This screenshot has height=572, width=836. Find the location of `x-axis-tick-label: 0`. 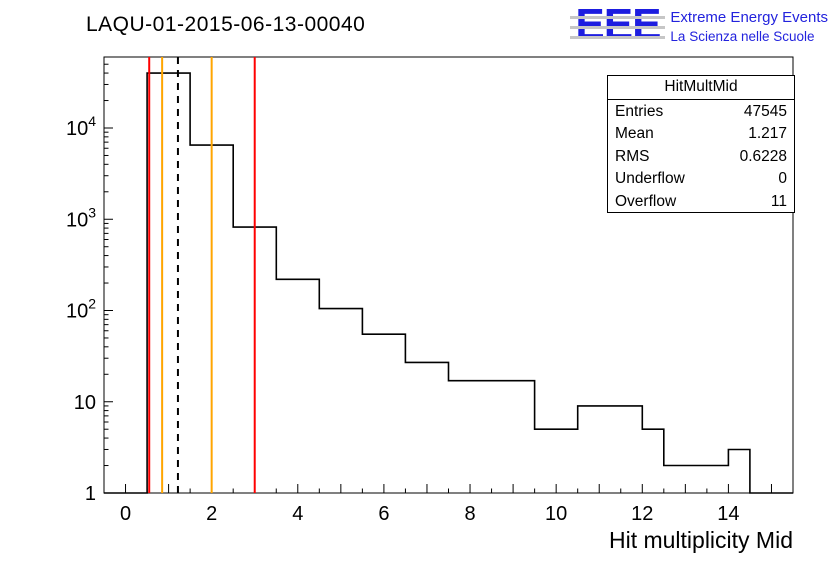

x-axis-tick-label: 0 is located at coordinates (125, 514).